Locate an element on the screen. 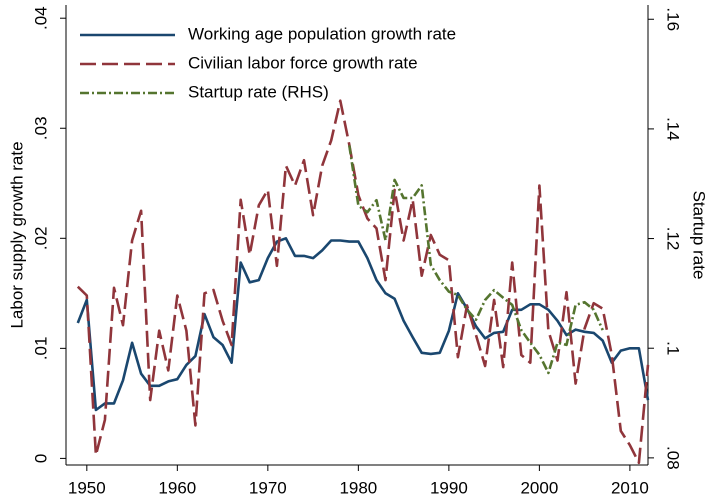 This screenshot has width=709, height=504. x-tick-label: 1980 is located at coordinates (358, 487).